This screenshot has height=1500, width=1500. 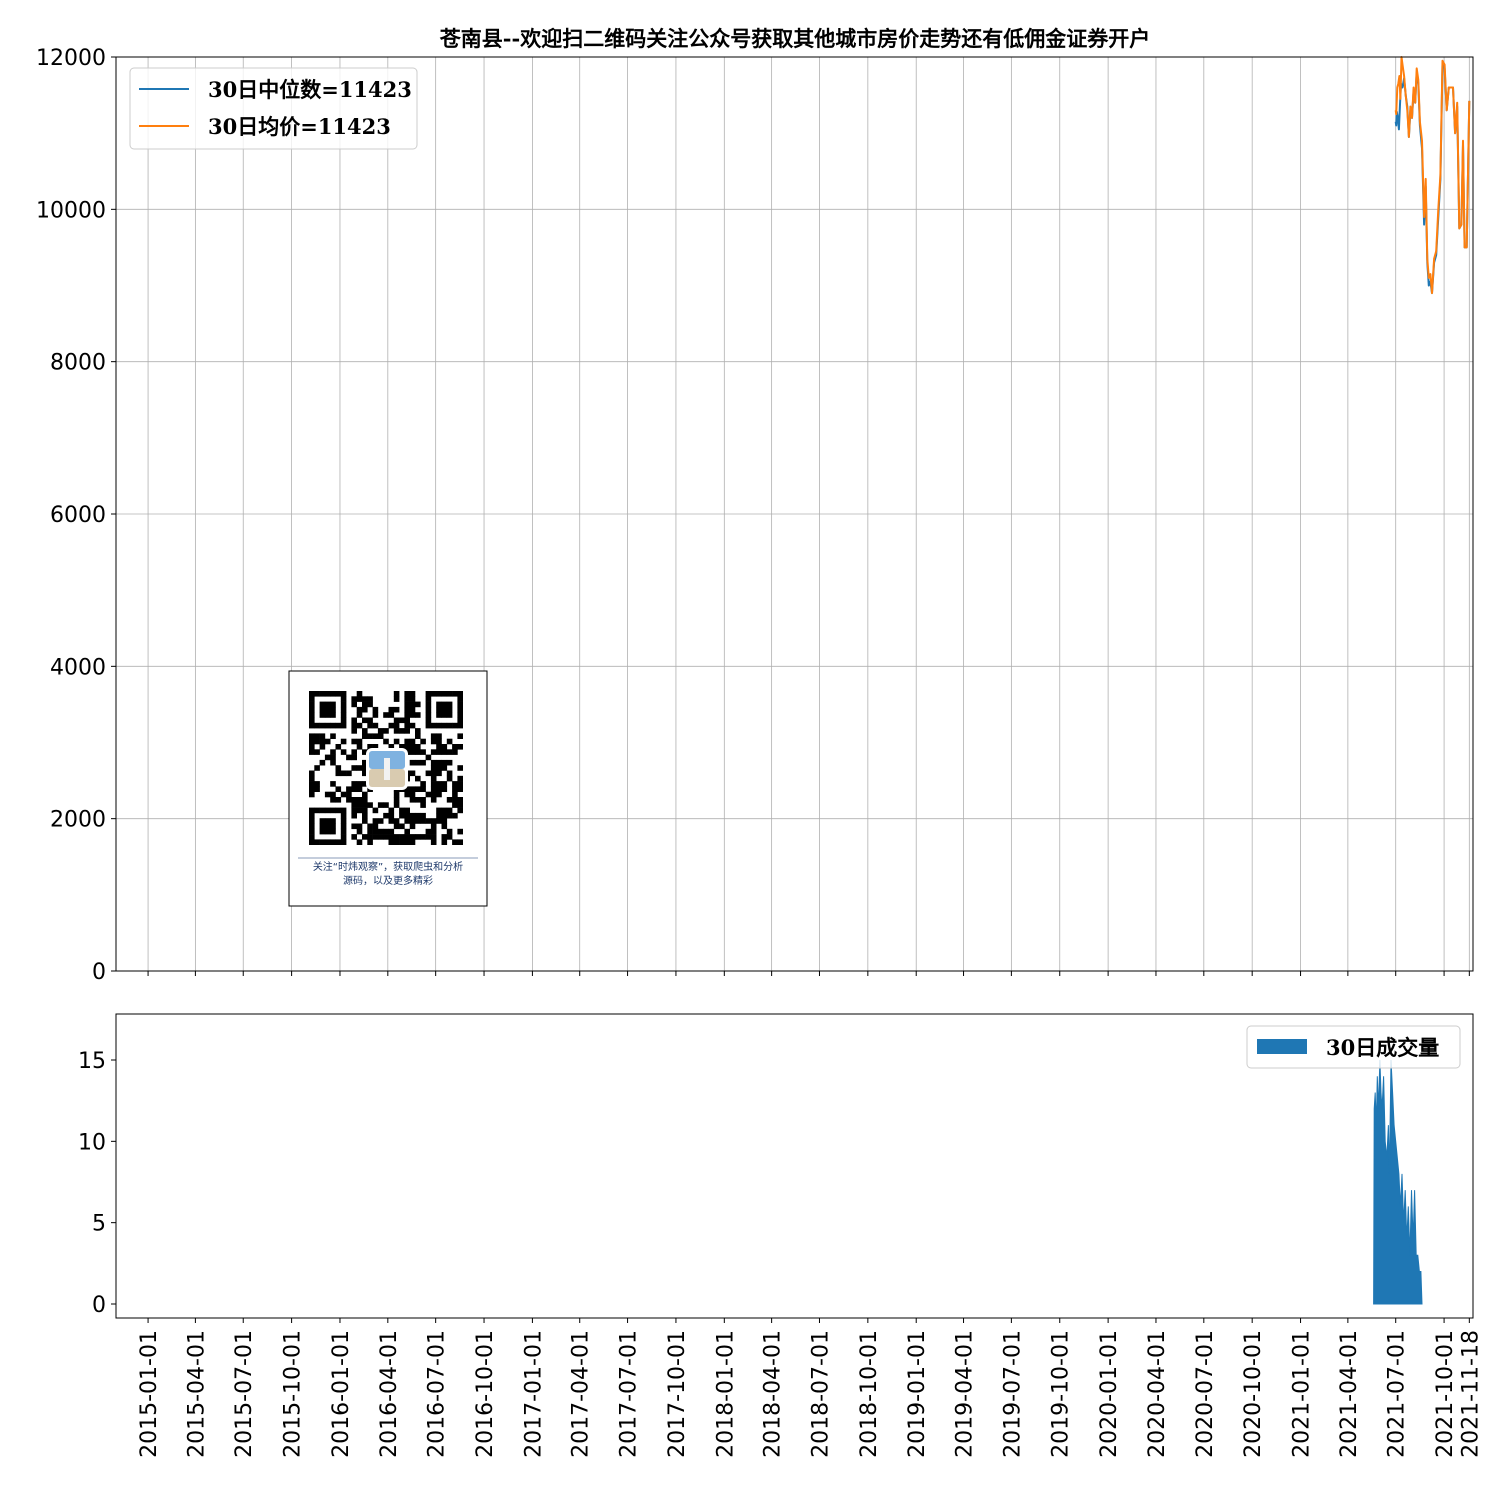 I want to click on bottom-x-tick-label: 2015-07-01, so click(x=244, y=1394).